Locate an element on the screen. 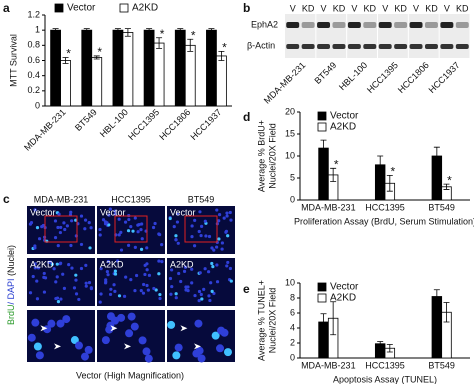 This screenshot has height=384, width=474. y-tick-label: 6 is located at coordinates (292, 312).